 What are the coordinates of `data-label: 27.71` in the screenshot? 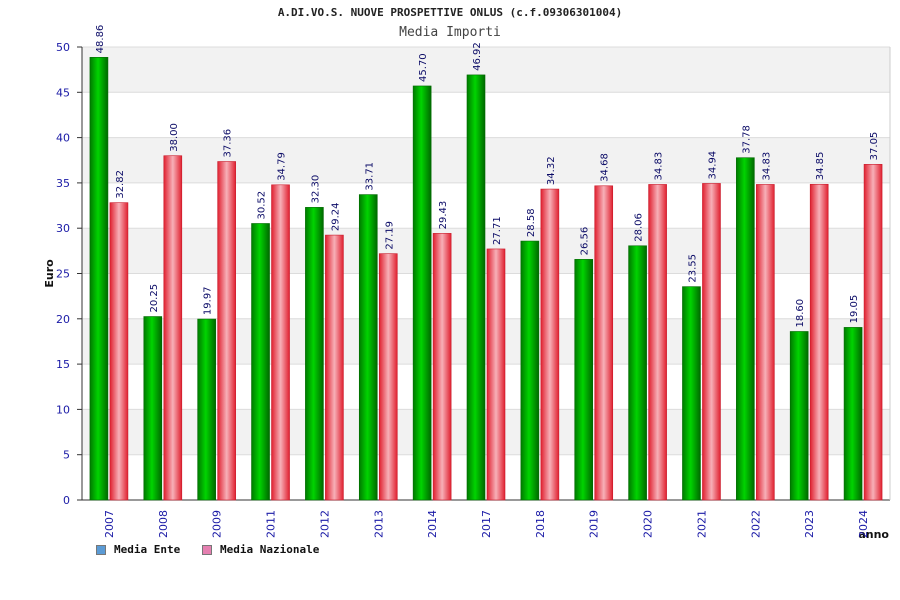 It's located at (497, 230).